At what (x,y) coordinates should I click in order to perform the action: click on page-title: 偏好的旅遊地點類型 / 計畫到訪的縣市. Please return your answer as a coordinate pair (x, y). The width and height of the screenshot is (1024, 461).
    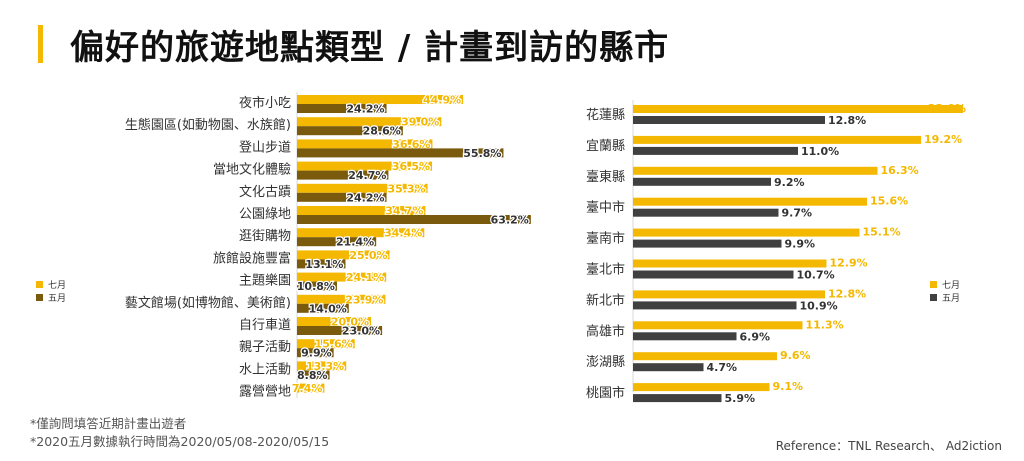
    Looking at the image, I should click on (370, 48).